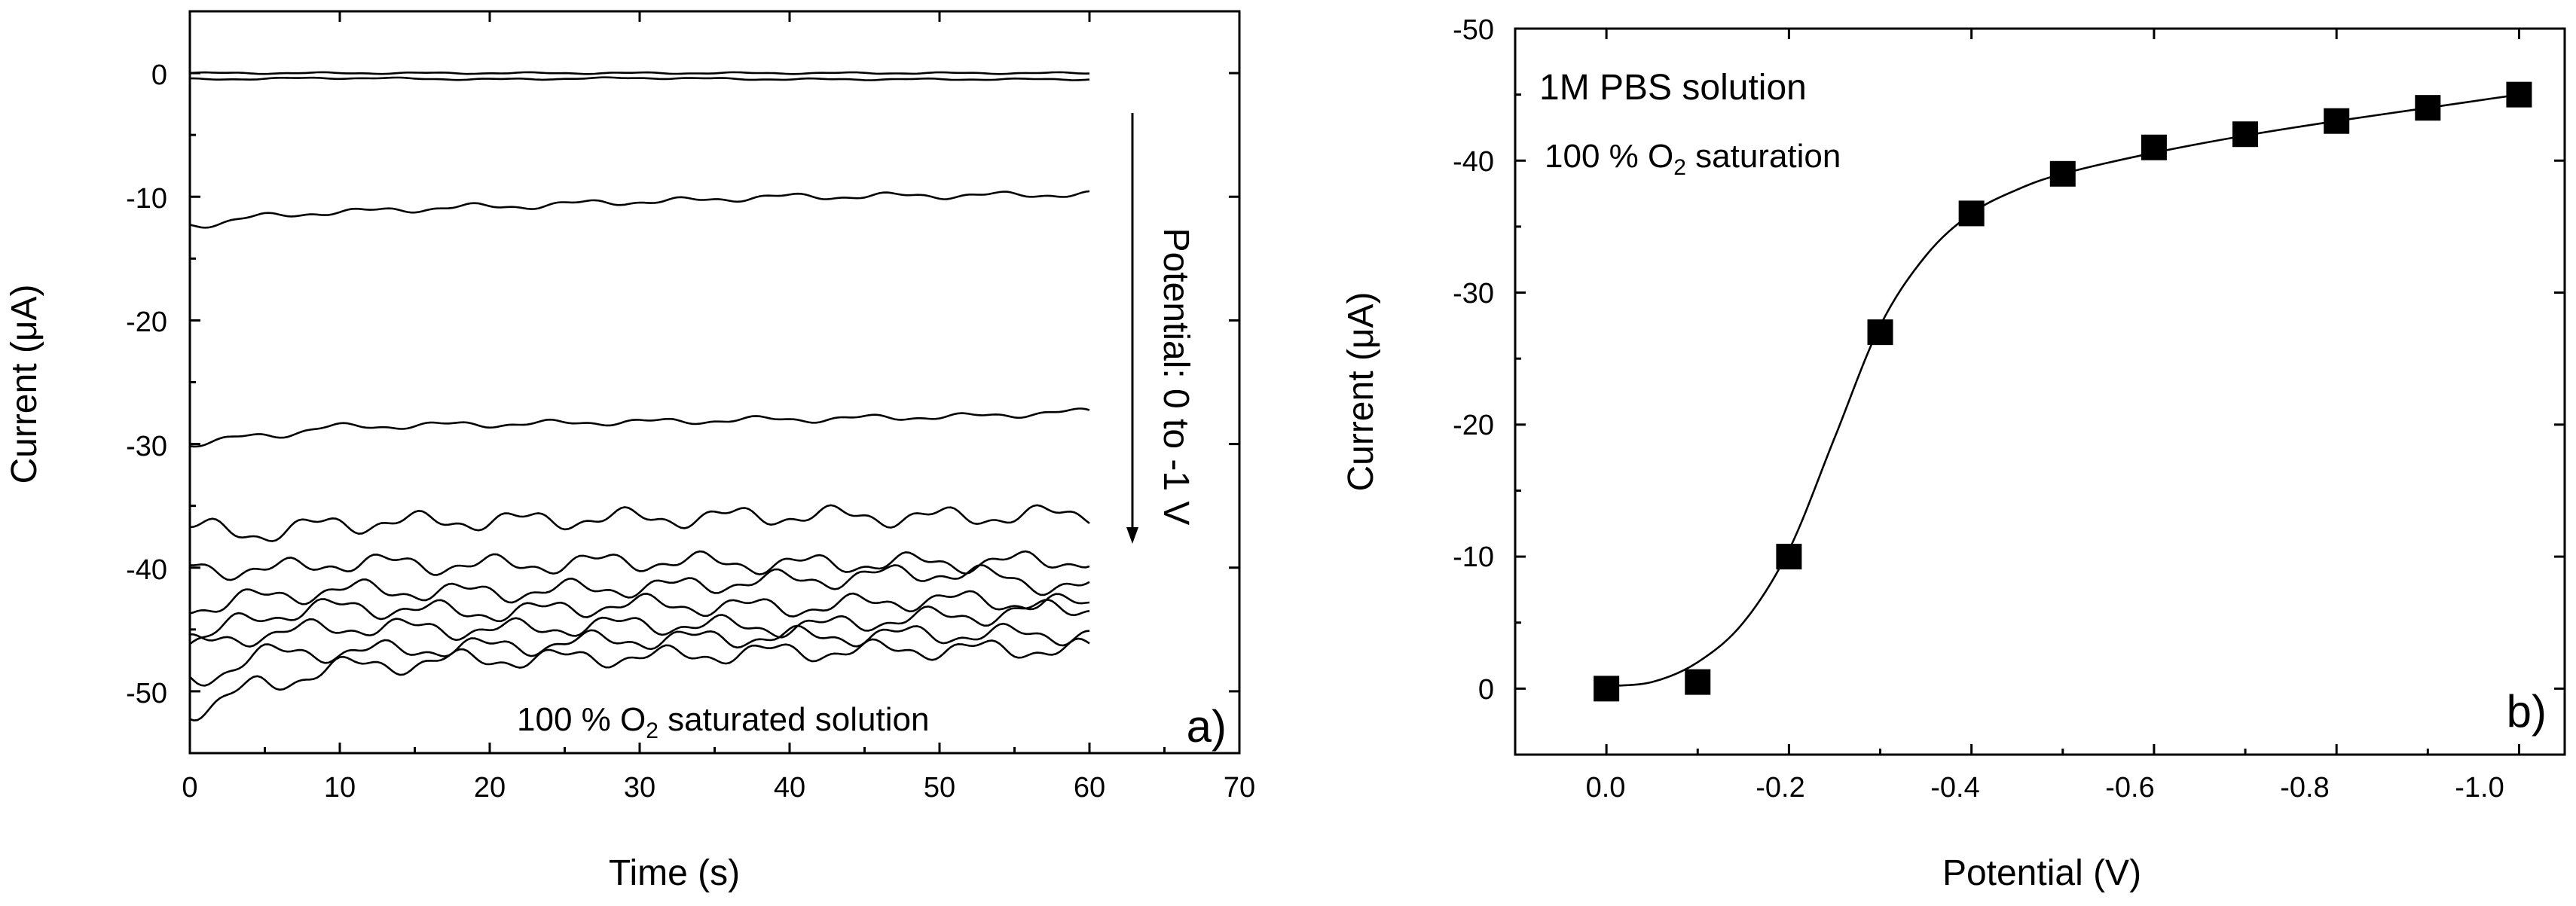 Image resolution: width=2576 pixels, height=906 pixels. I want to click on x-tick-label: 60, so click(1089, 788).